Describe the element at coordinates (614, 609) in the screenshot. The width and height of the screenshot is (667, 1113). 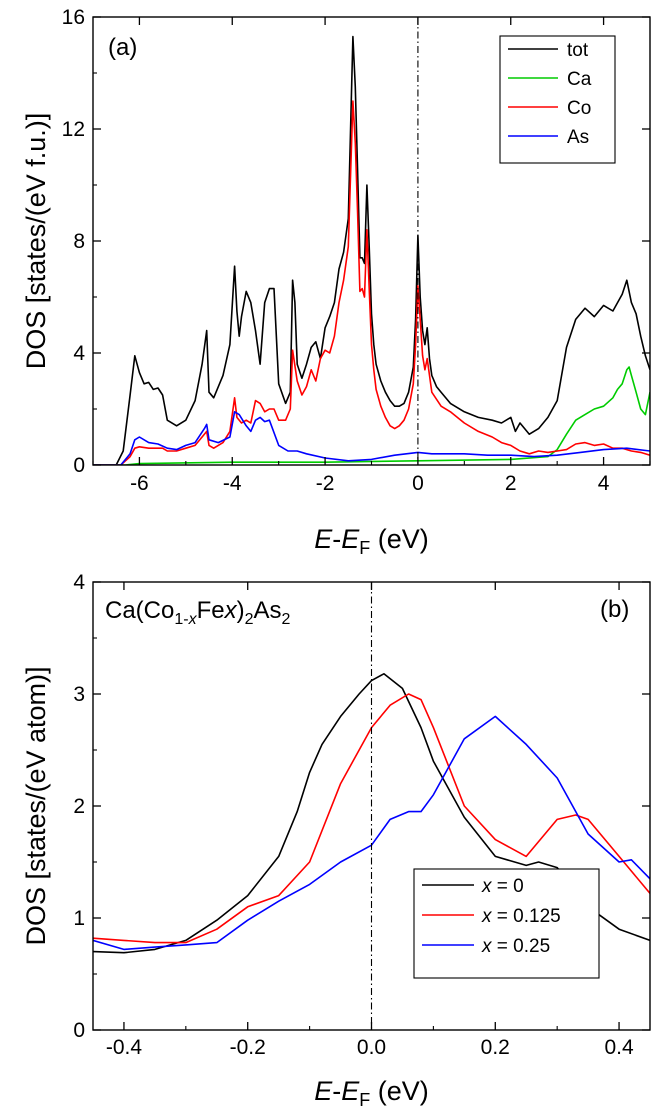
I see `panel-label: (b)` at that location.